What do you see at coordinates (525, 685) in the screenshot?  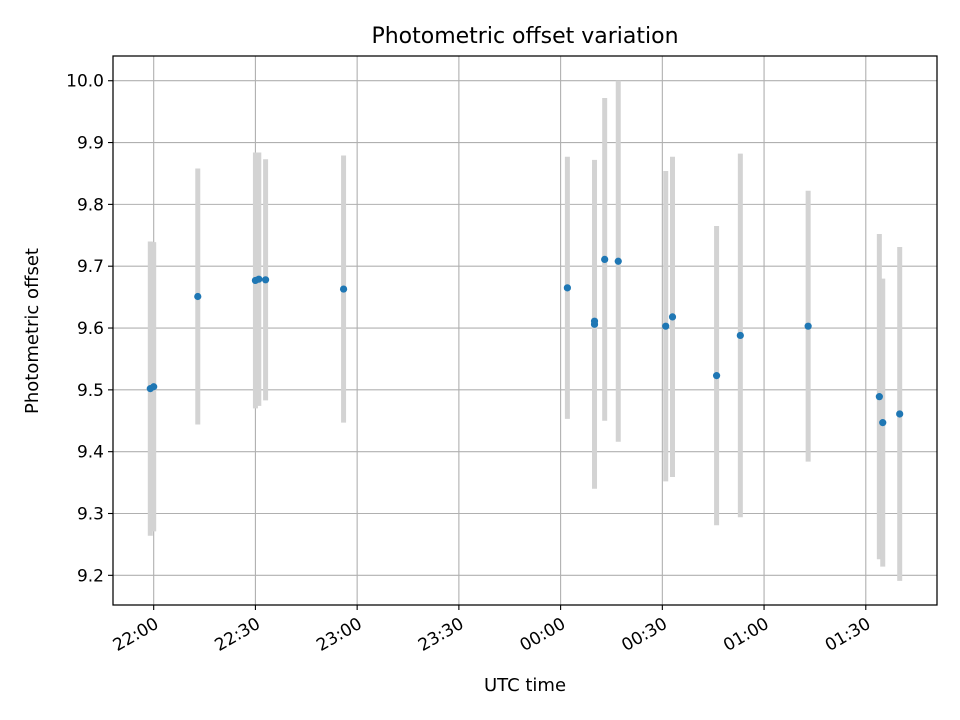 I see `x-axis-label: UTC time` at bounding box center [525, 685].